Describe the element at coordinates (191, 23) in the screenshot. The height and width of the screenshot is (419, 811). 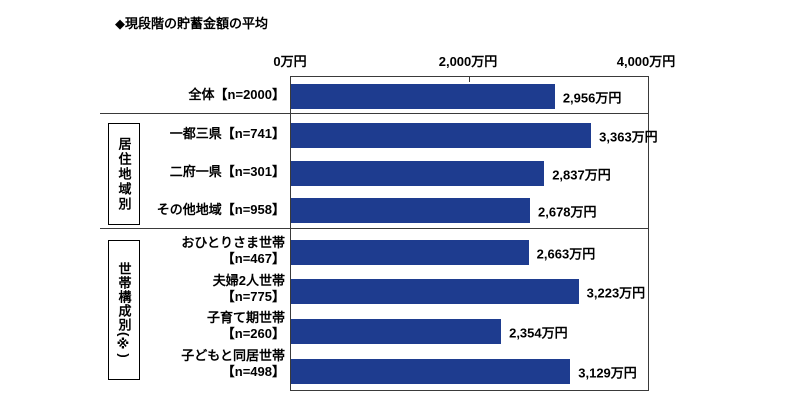
I see `chart-title: ◆現段階の貯蓄金額の平均` at that location.